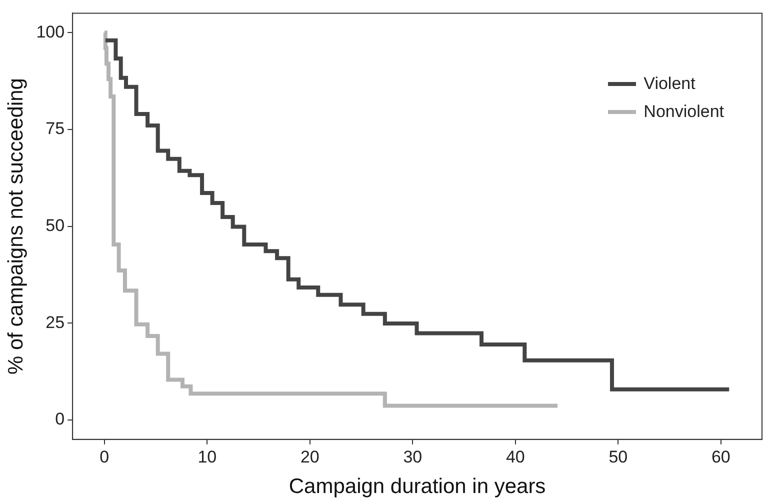 This screenshot has height=504, width=764. Describe the element at coordinates (50, 32) in the screenshot. I see `y-tick-label: 100` at that location.